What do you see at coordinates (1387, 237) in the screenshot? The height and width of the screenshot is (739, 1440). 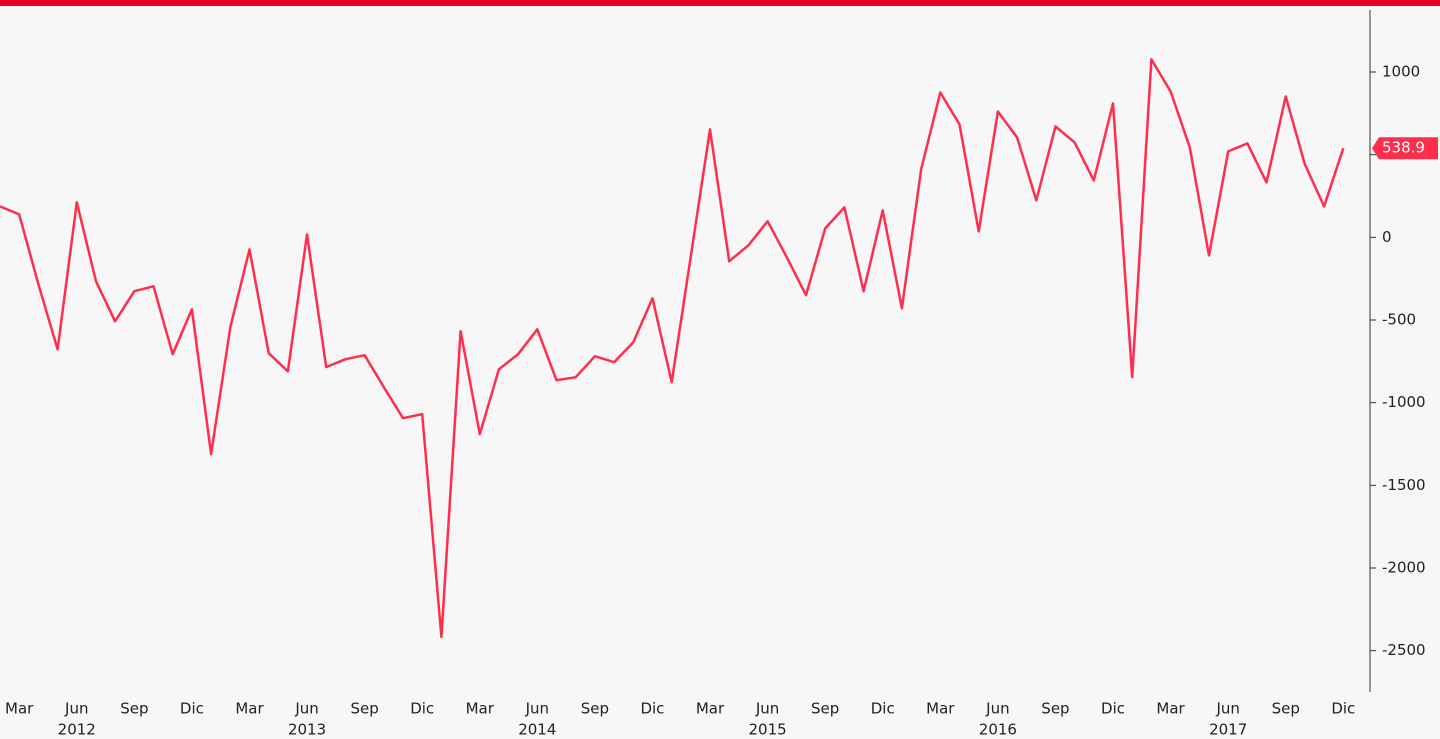 I see `y-tick-label: 0` at bounding box center [1387, 237].